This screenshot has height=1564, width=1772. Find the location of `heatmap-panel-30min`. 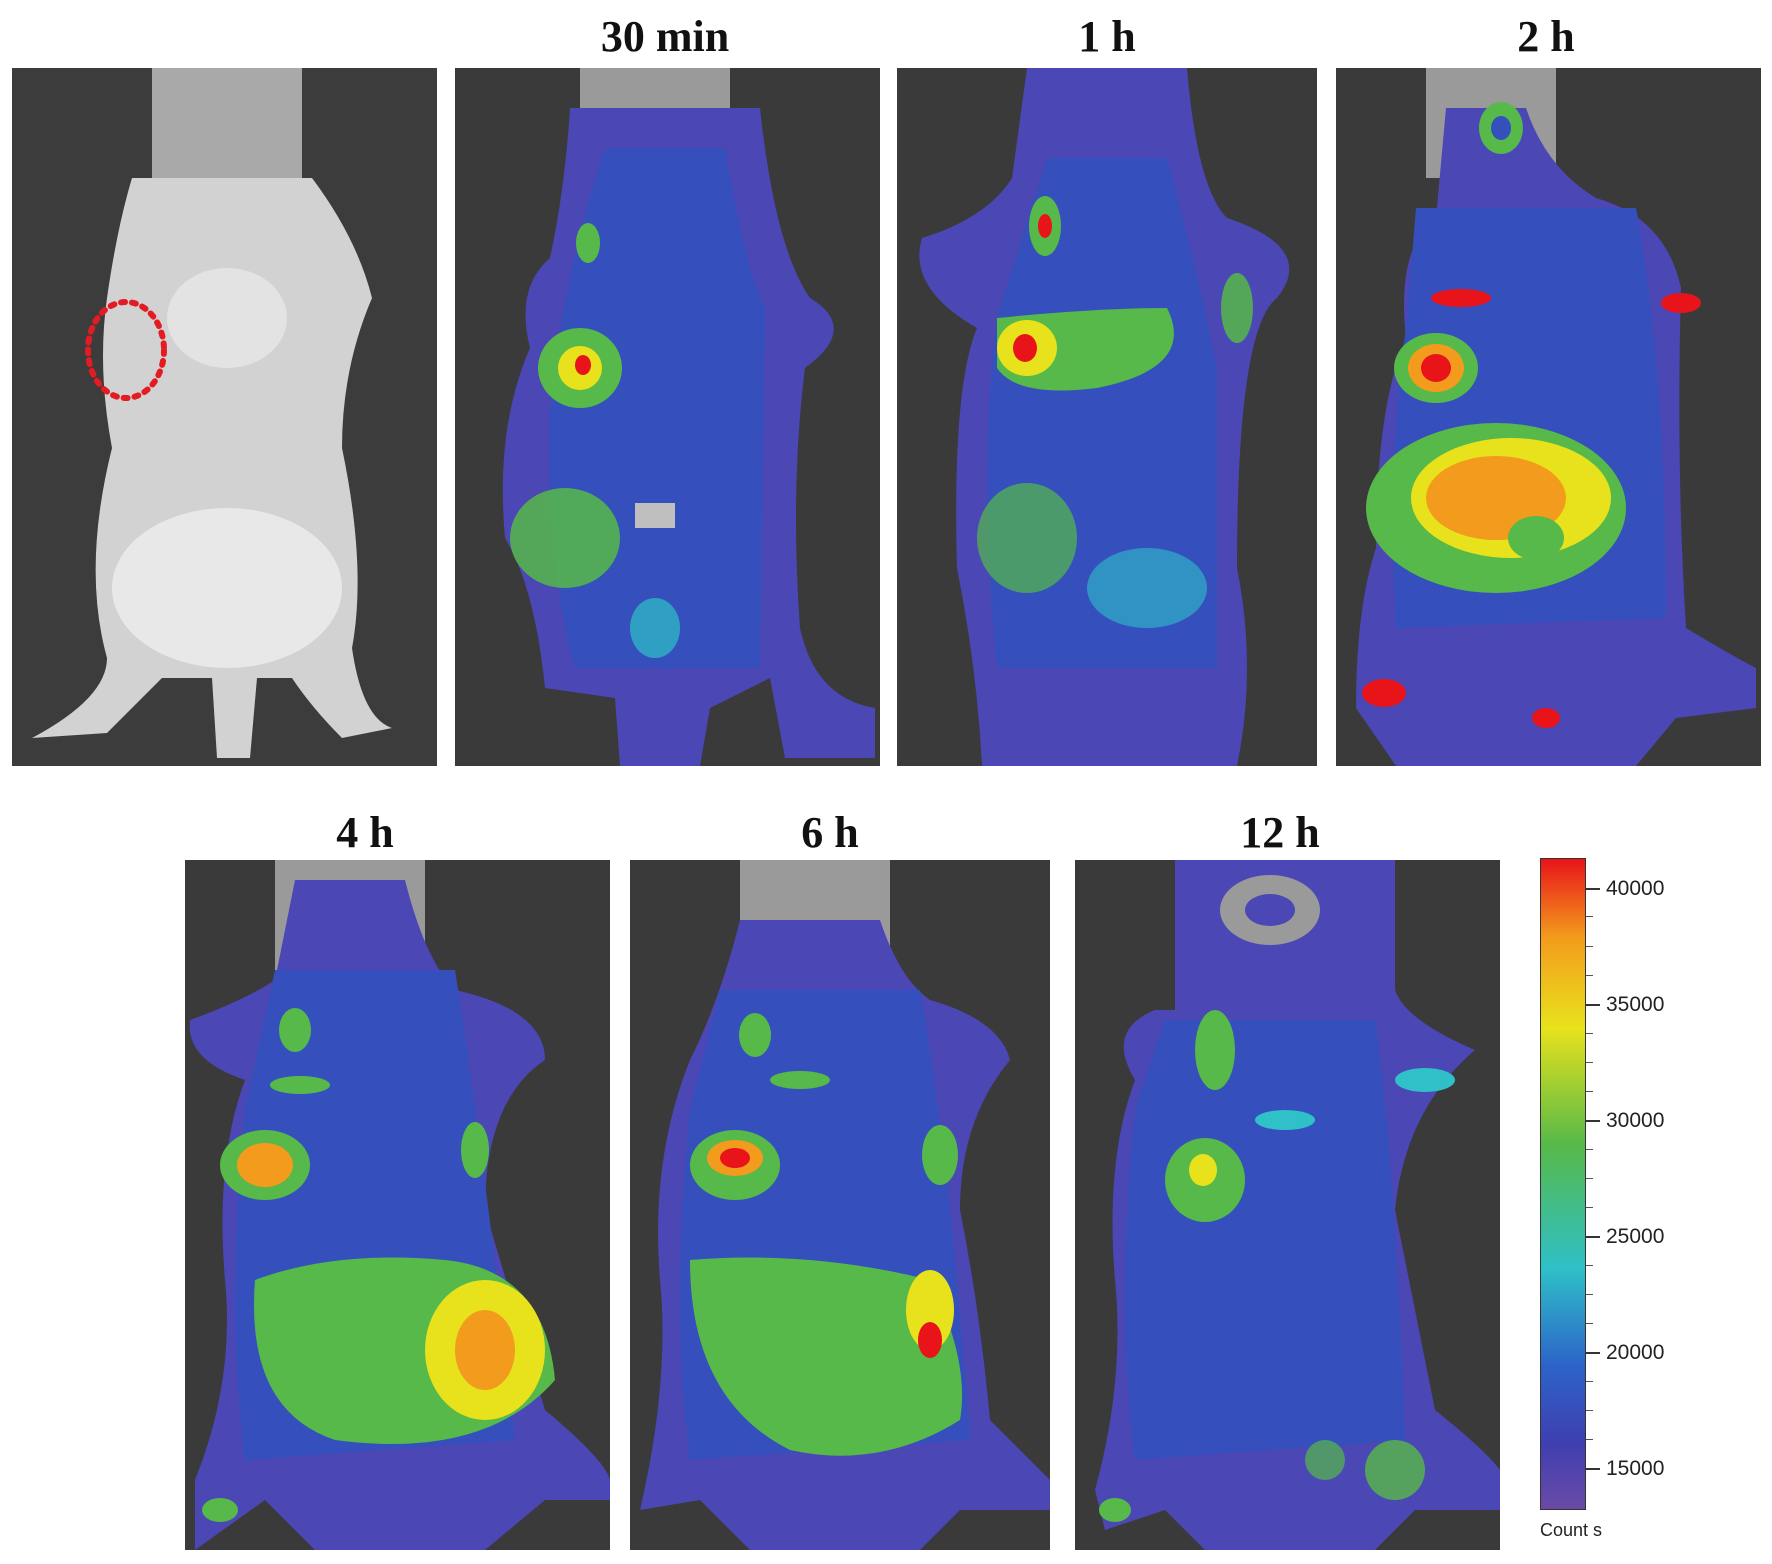

heatmap-panel-30min is located at coordinates (667, 417).